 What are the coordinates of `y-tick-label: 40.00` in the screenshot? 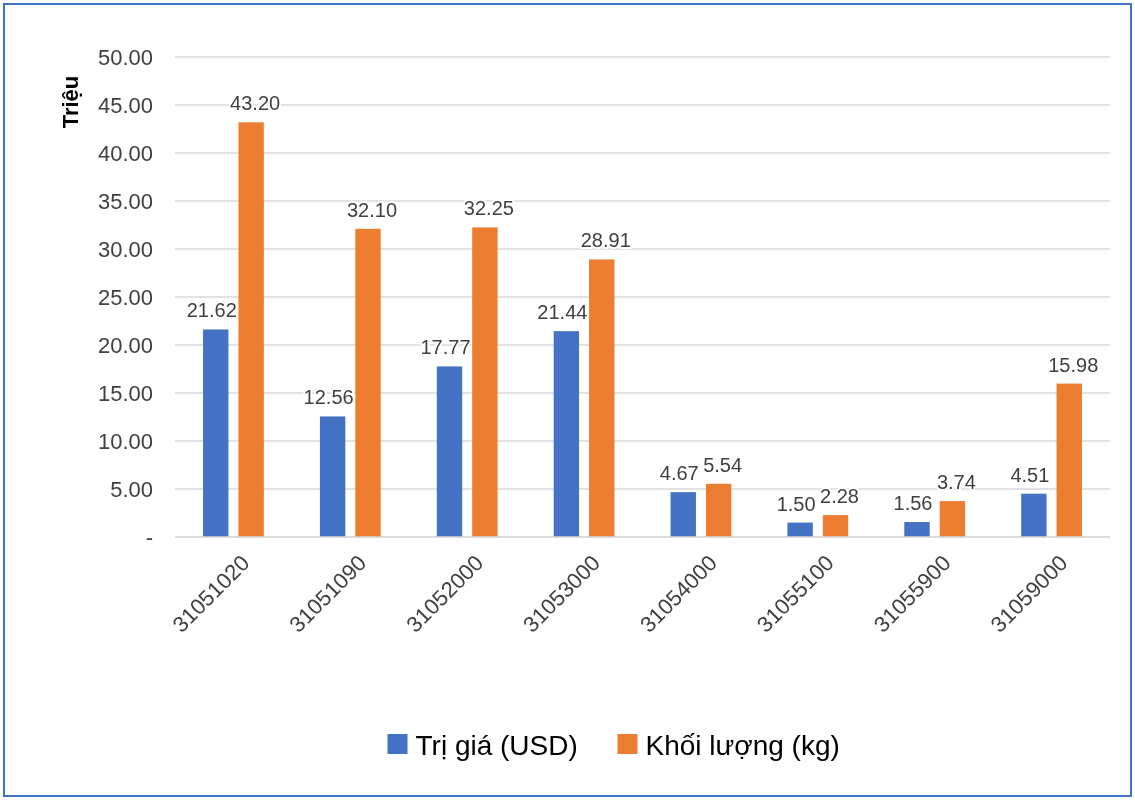 It's located at (125, 153).